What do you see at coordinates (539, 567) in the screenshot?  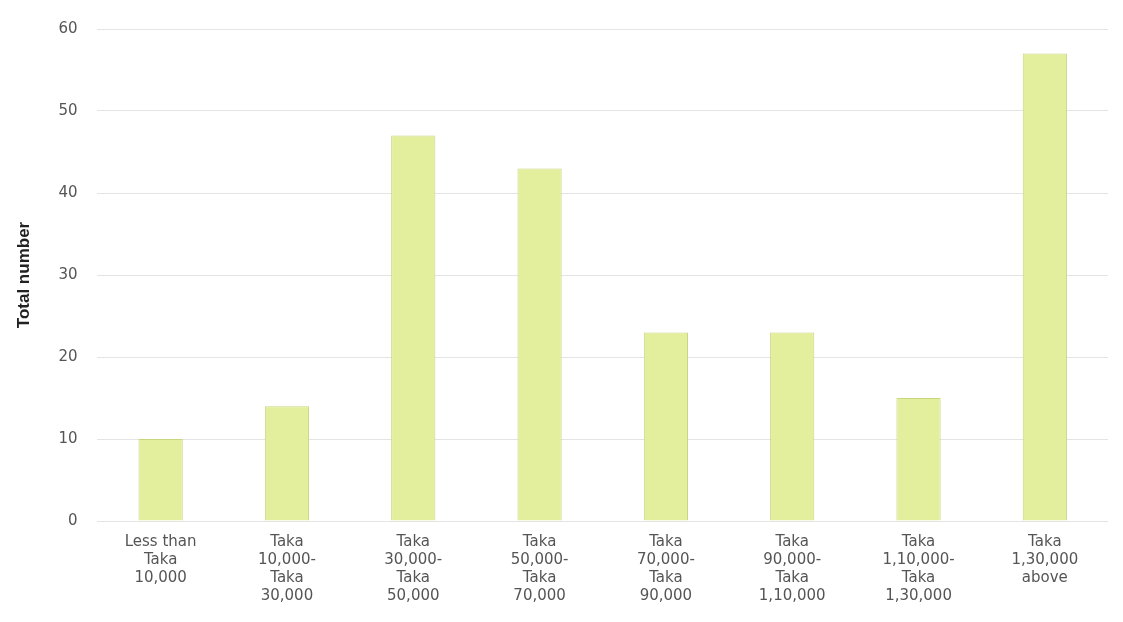 I see `x-tick-label: Taka 50,000-Taka 70,000` at bounding box center [539, 567].